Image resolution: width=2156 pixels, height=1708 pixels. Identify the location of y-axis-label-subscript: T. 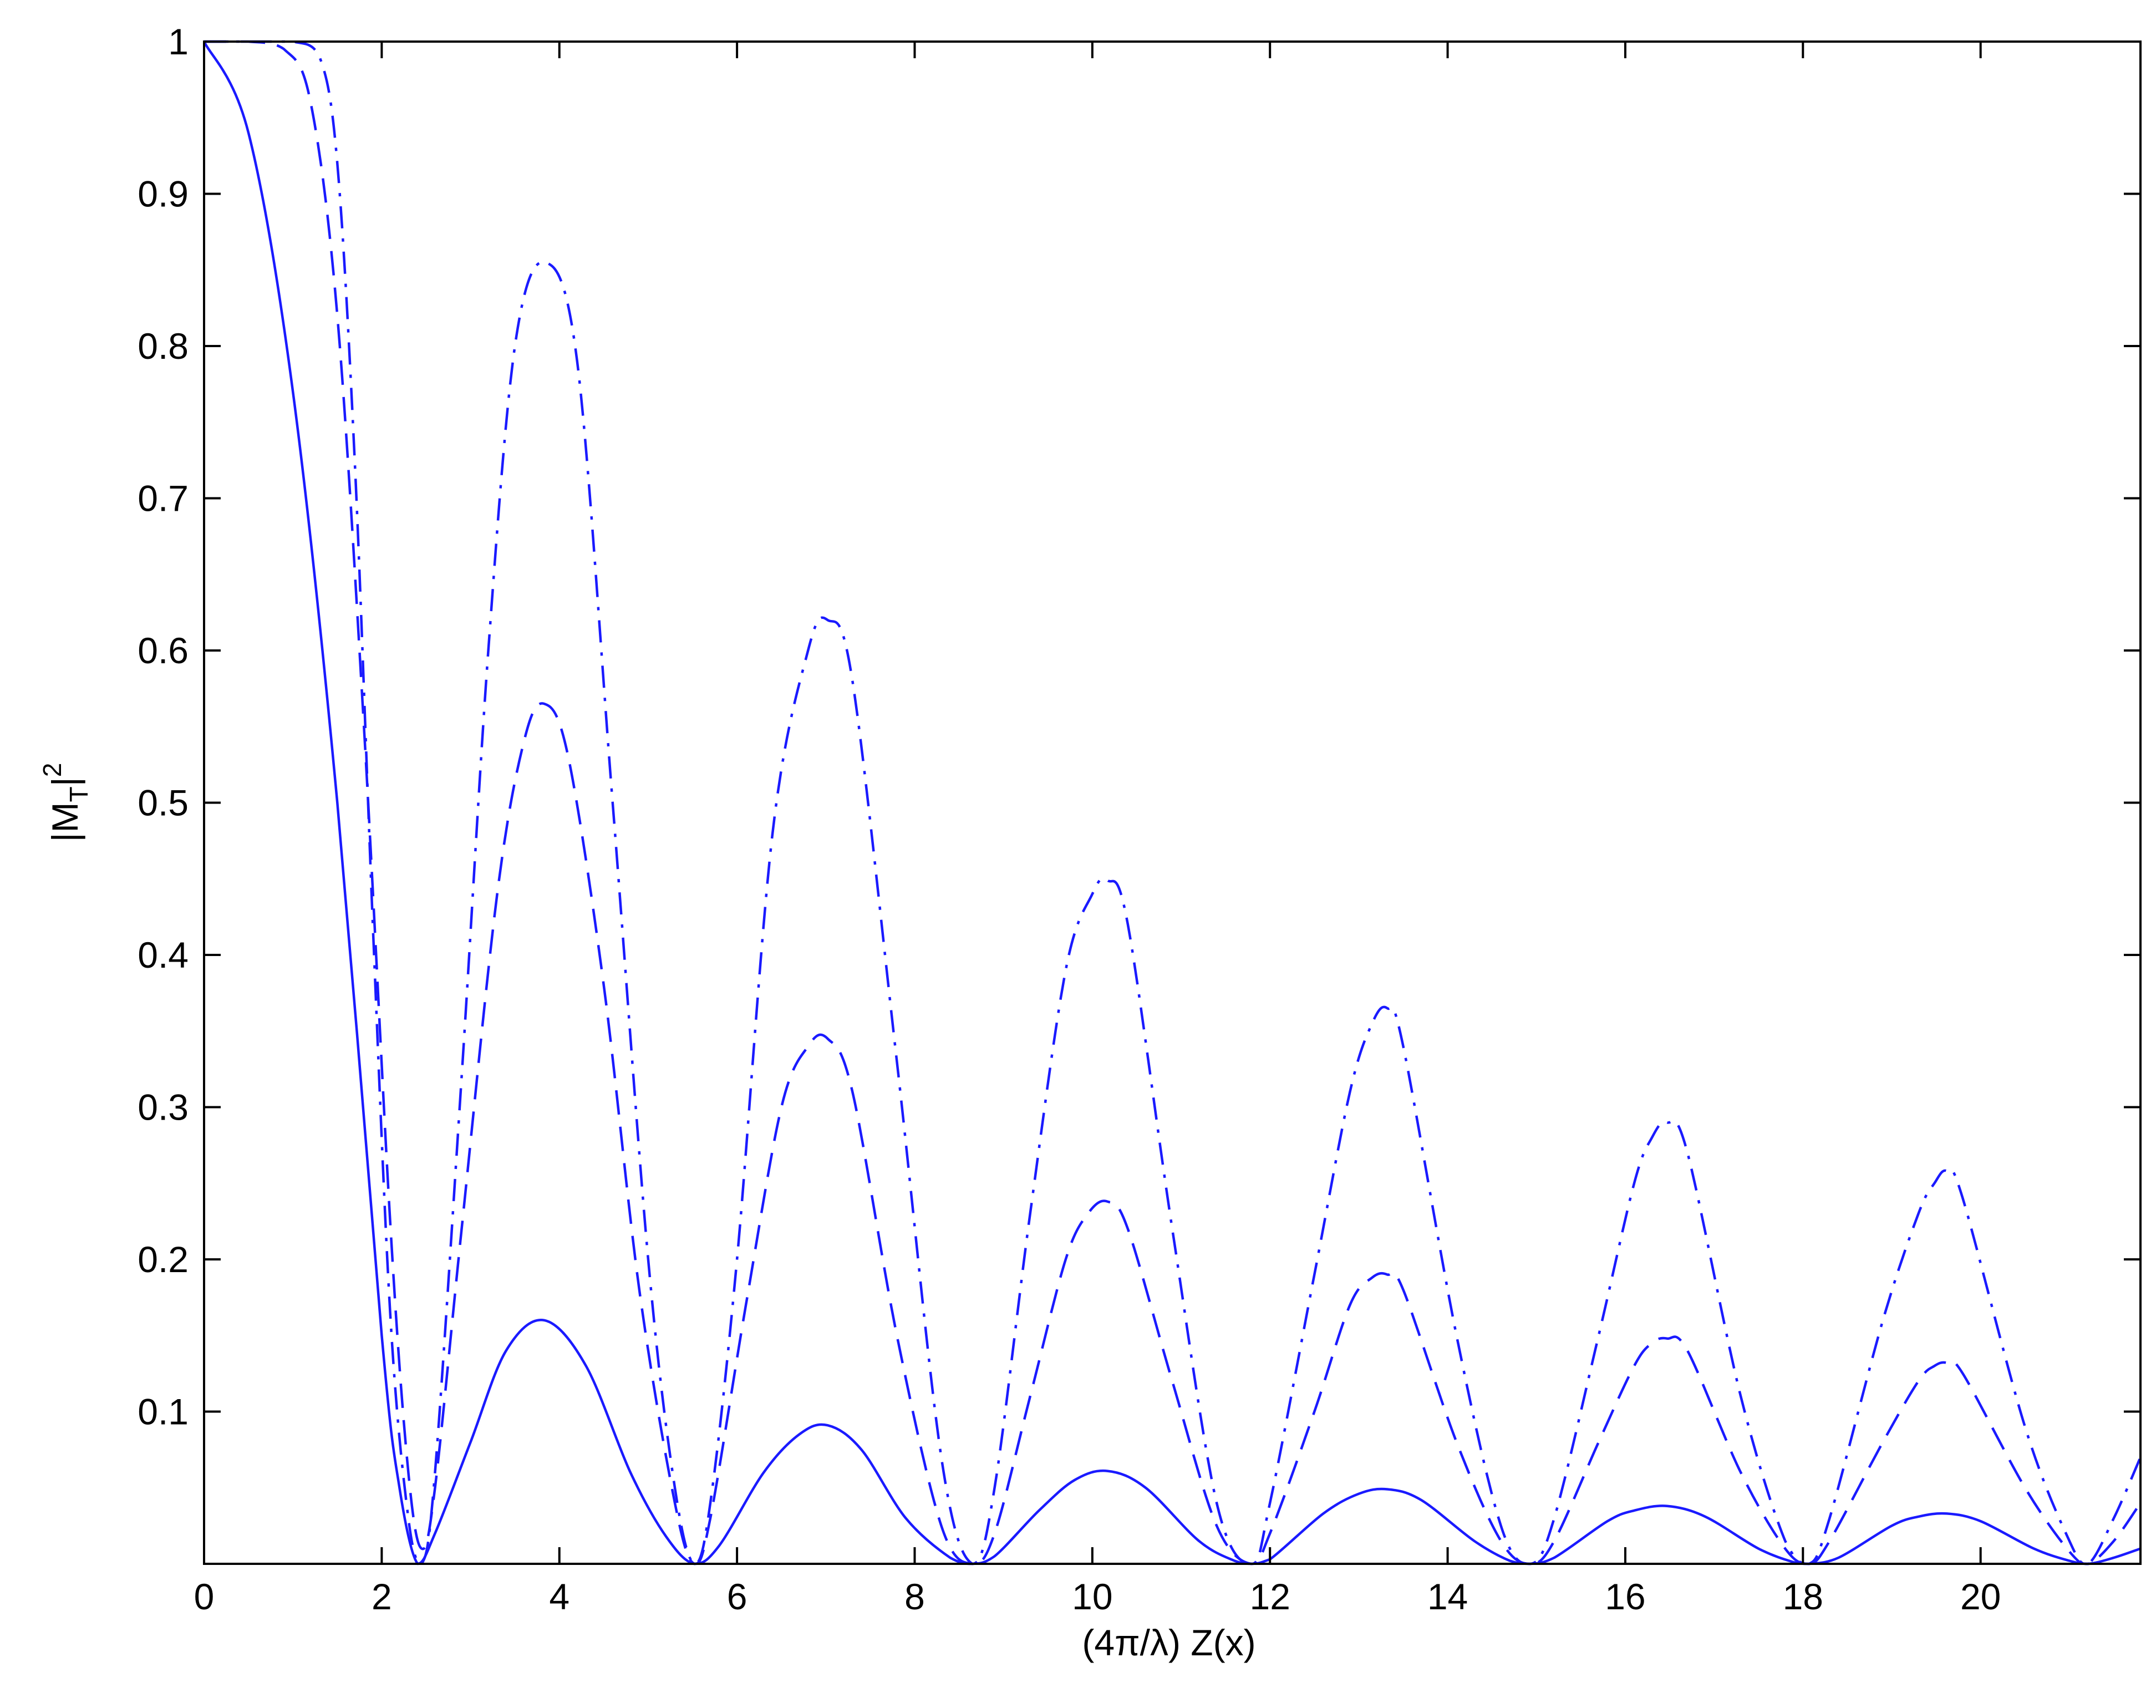
(78, 794).